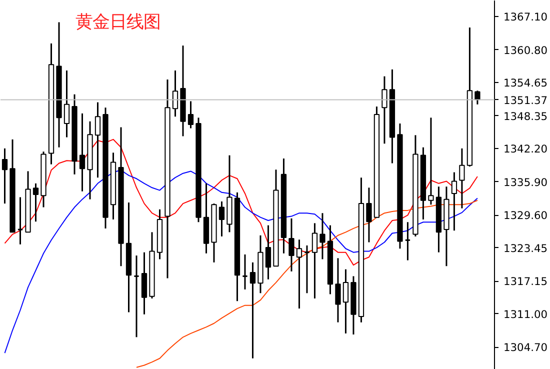 The height and width of the screenshot is (369, 550). I want to click on y-tick-label: 1323.45, so click(526, 248).